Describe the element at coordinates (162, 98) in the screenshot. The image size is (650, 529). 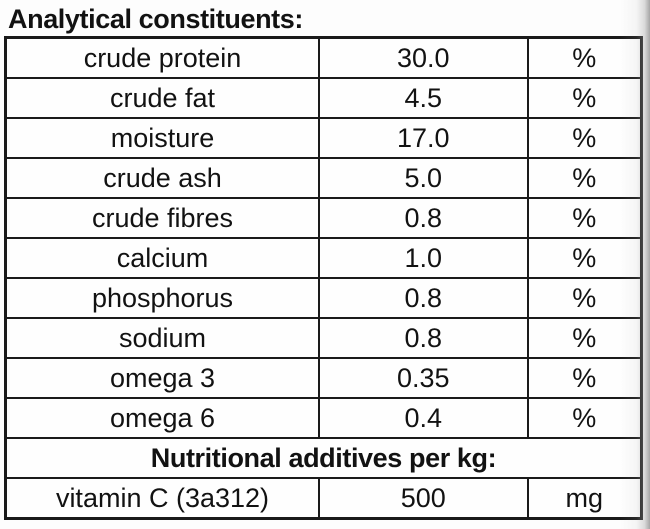
I see `nutrient-name-cell: crude fat` at that location.